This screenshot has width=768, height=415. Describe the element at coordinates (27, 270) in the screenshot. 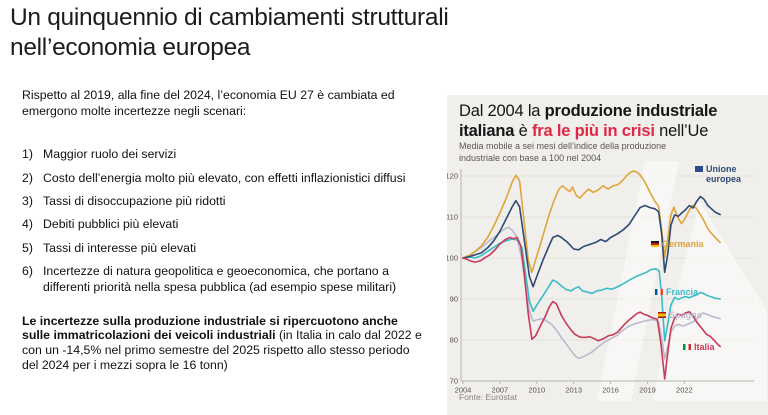

I see `list-item-number: 6)` at that location.